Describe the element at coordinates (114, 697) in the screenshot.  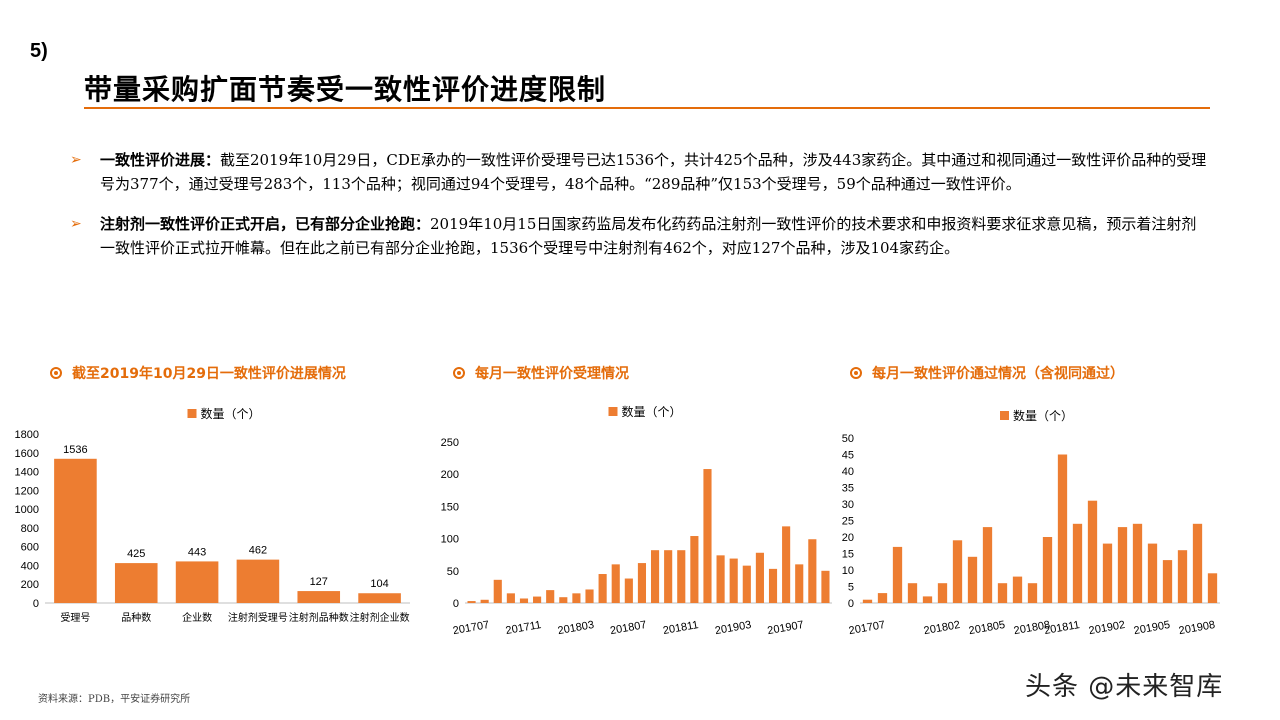
I see `source-note: 资料来源：PDB，平安证券研究所` at that location.